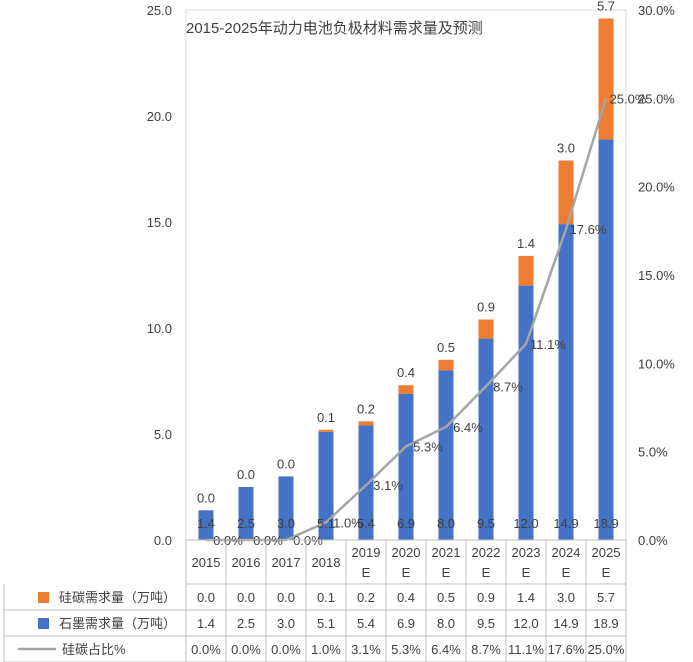 This screenshot has width=693, height=662. What do you see at coordinates (566, 649) in the screenshot?
I see `table-cell: 17.6%` at bounding box center [566, 649].